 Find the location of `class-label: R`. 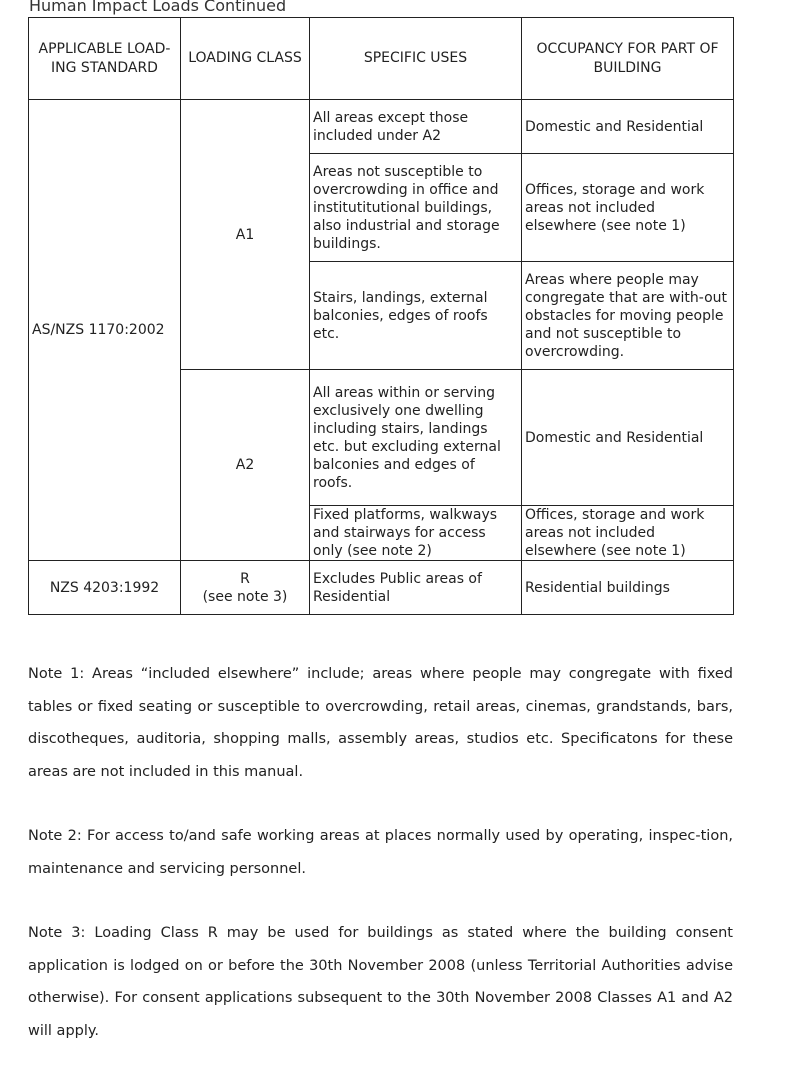

class-label: R is located at coordinates (245, 578).